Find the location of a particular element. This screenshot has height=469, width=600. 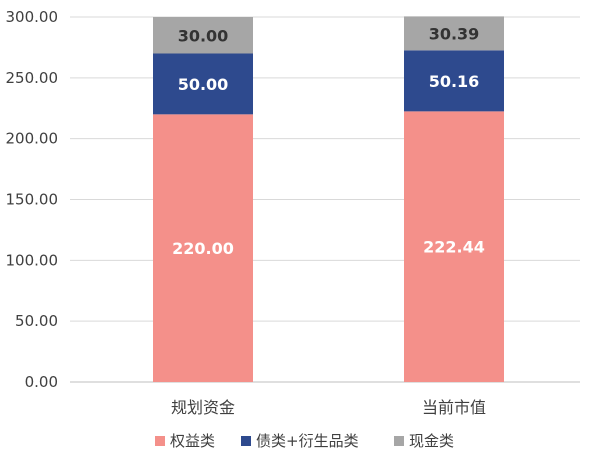

data-label: 30.00 is located at coordinates (203, 35).